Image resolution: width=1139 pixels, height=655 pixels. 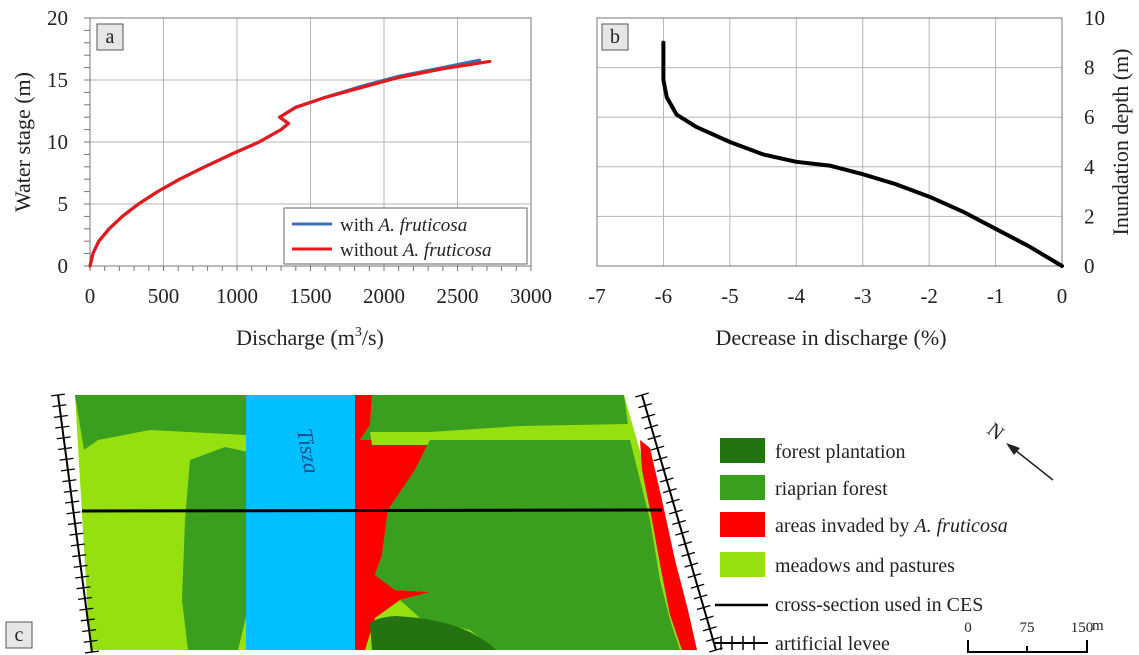 I want to click on panel-a-y-tick-labels: 0 5 10 15 20, so click(x=57, y=142).